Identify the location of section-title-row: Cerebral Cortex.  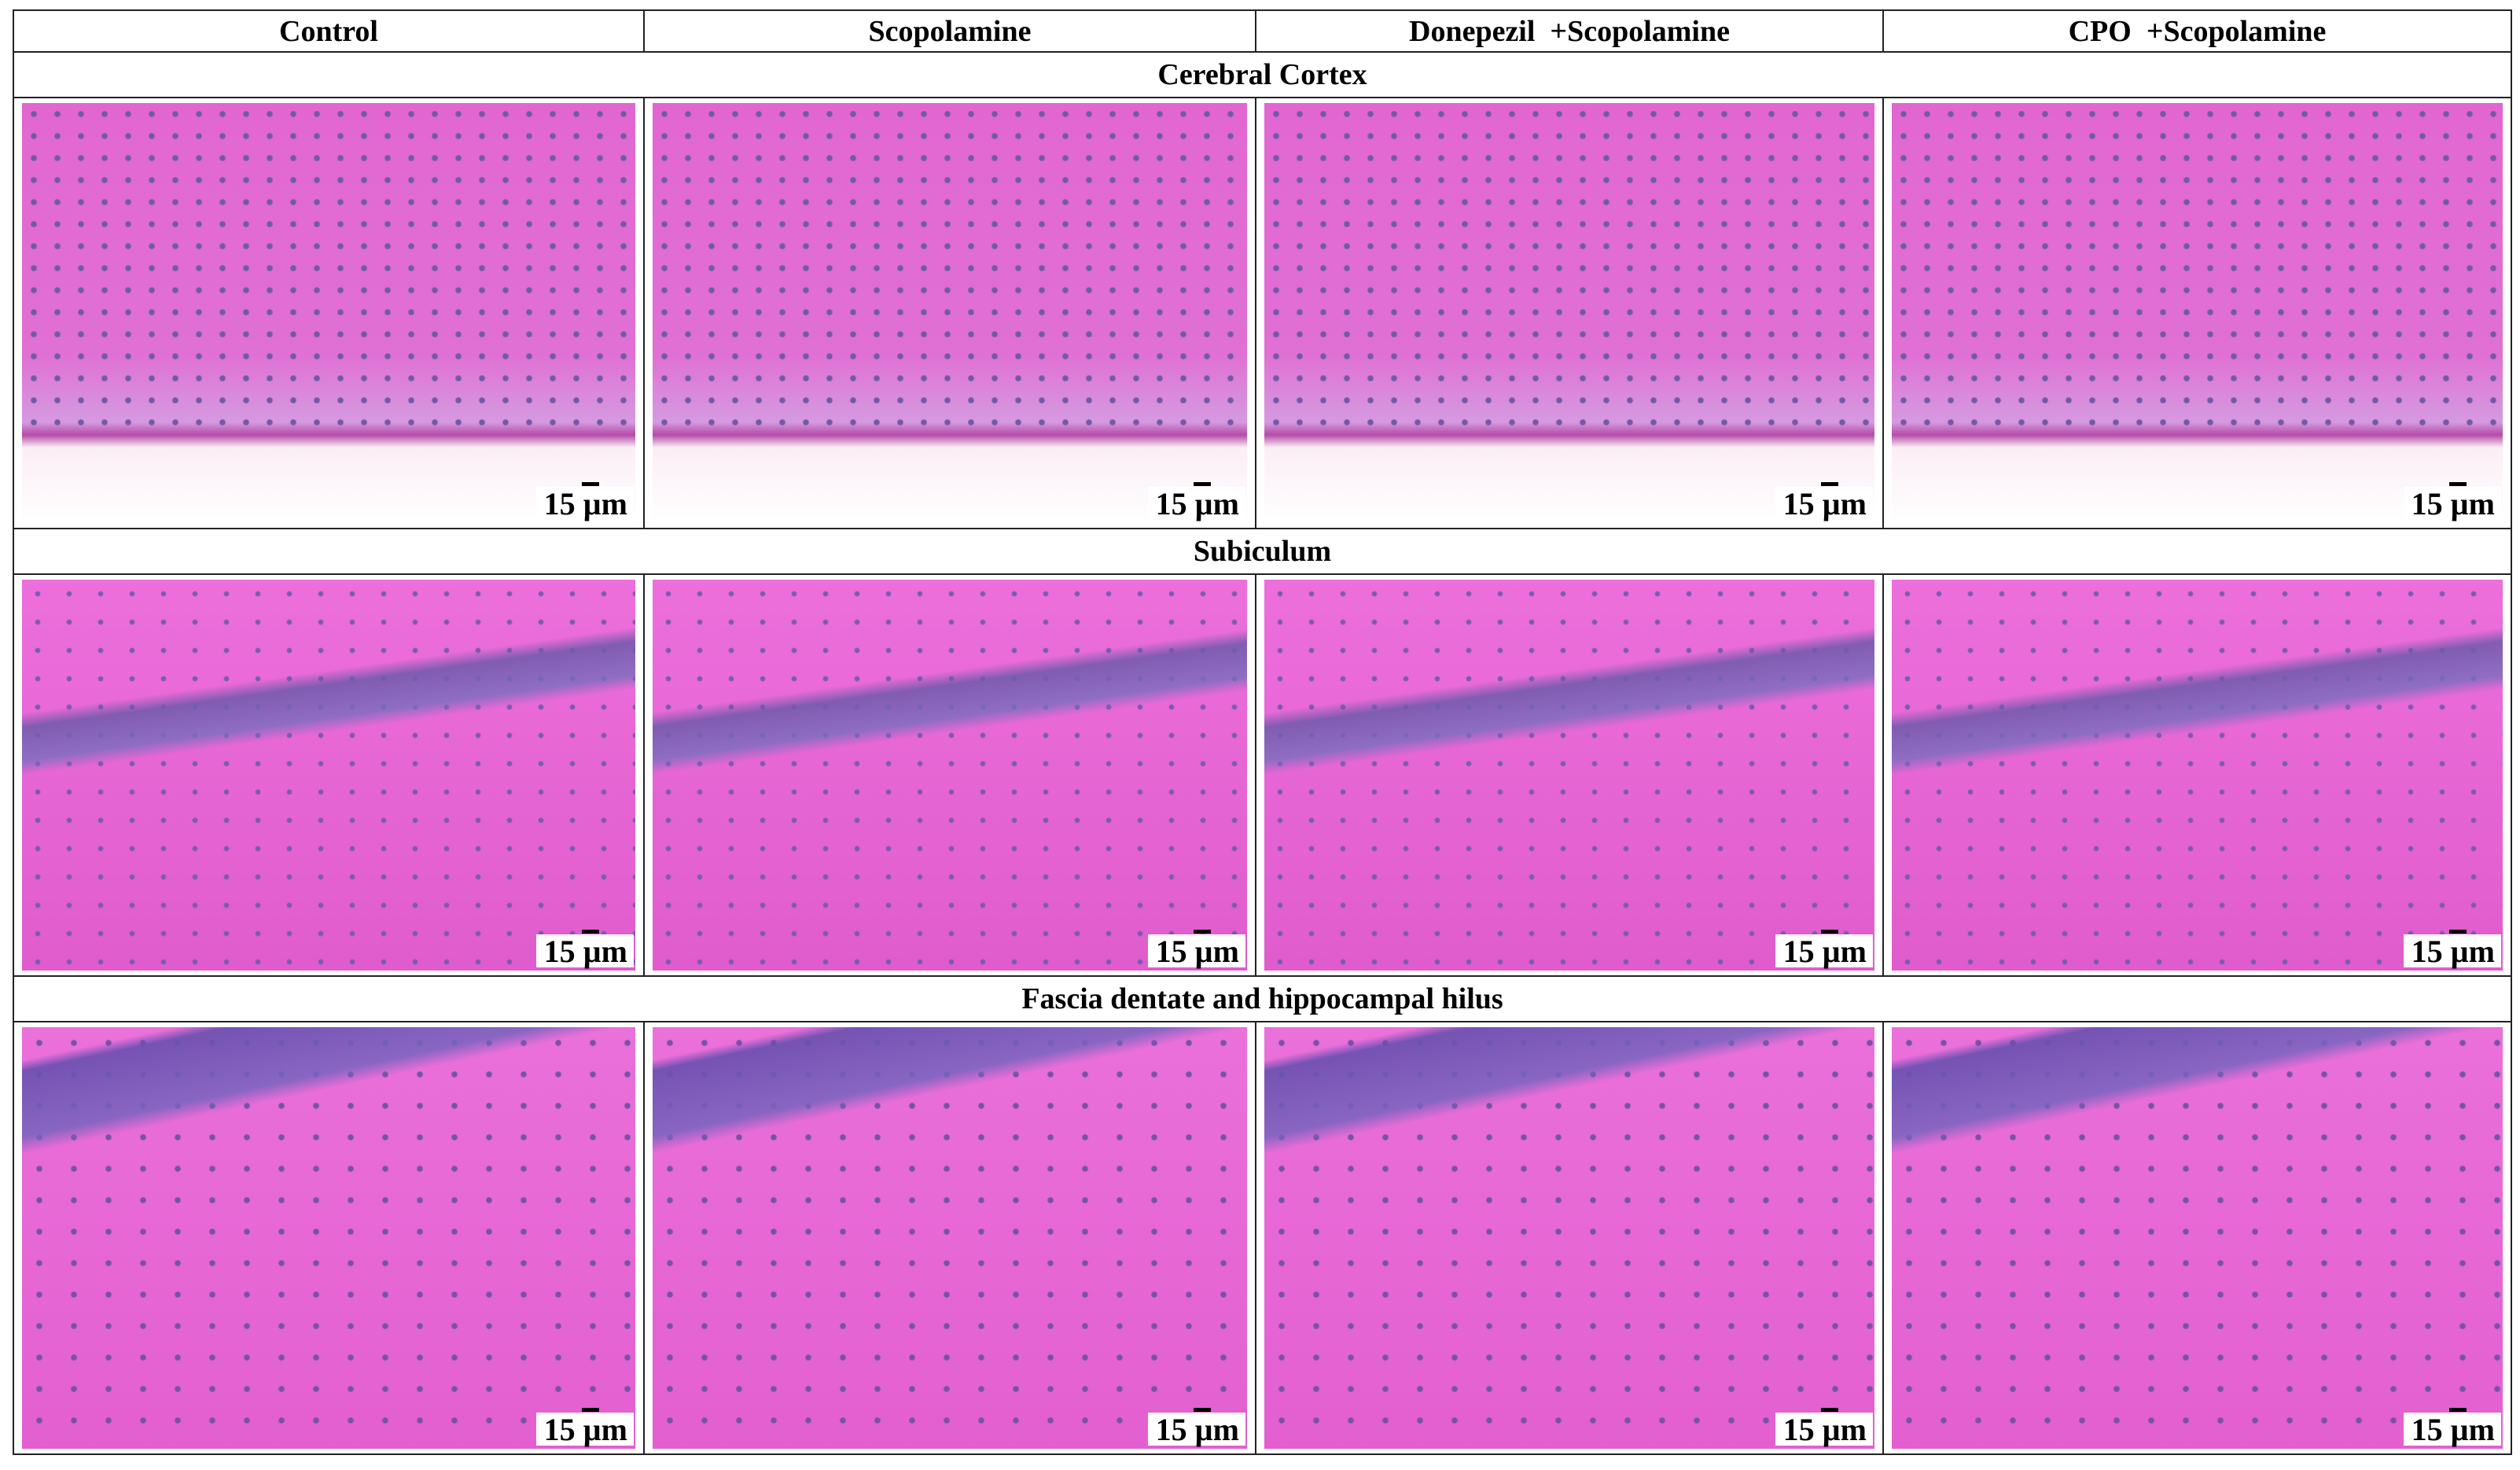
(1262, 74).